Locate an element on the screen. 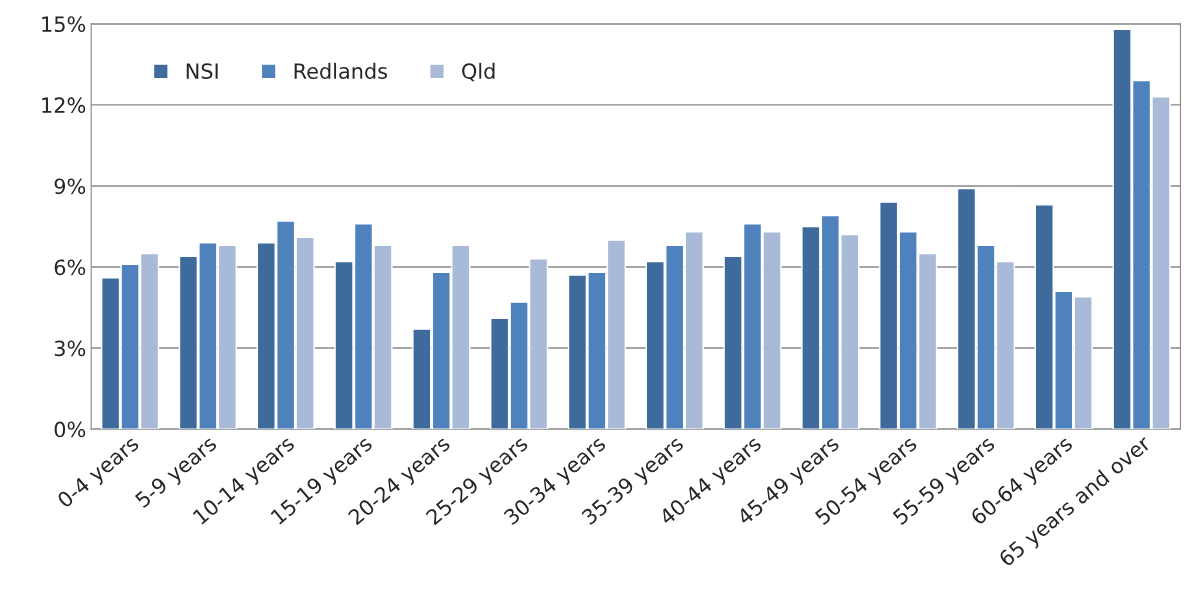  legend-label: Qld is located at coordinates (478, 72).